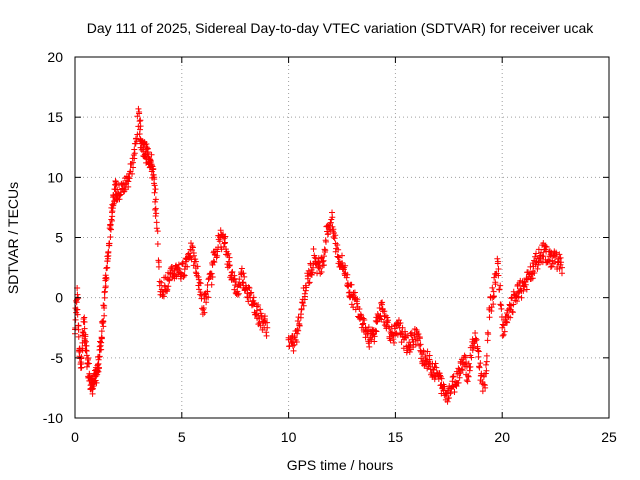 Image resolution: width=640 pixels, height=480 pixels. Describe the element at coordinates (59, 238) in the screenshot. I see `y-tick-label: 5` at that location.